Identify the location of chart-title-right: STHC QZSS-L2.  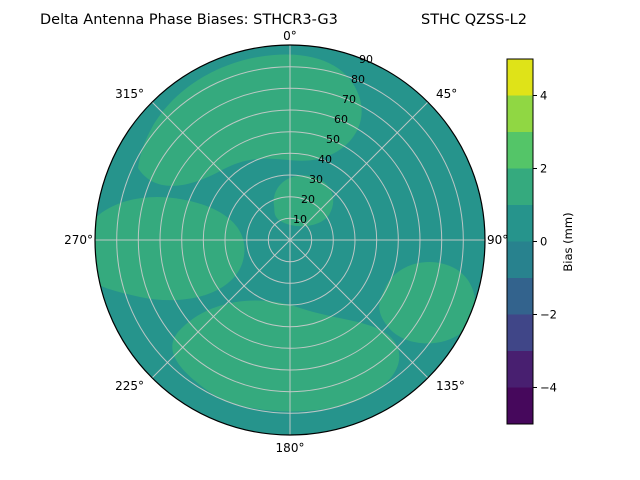
(474, 20).